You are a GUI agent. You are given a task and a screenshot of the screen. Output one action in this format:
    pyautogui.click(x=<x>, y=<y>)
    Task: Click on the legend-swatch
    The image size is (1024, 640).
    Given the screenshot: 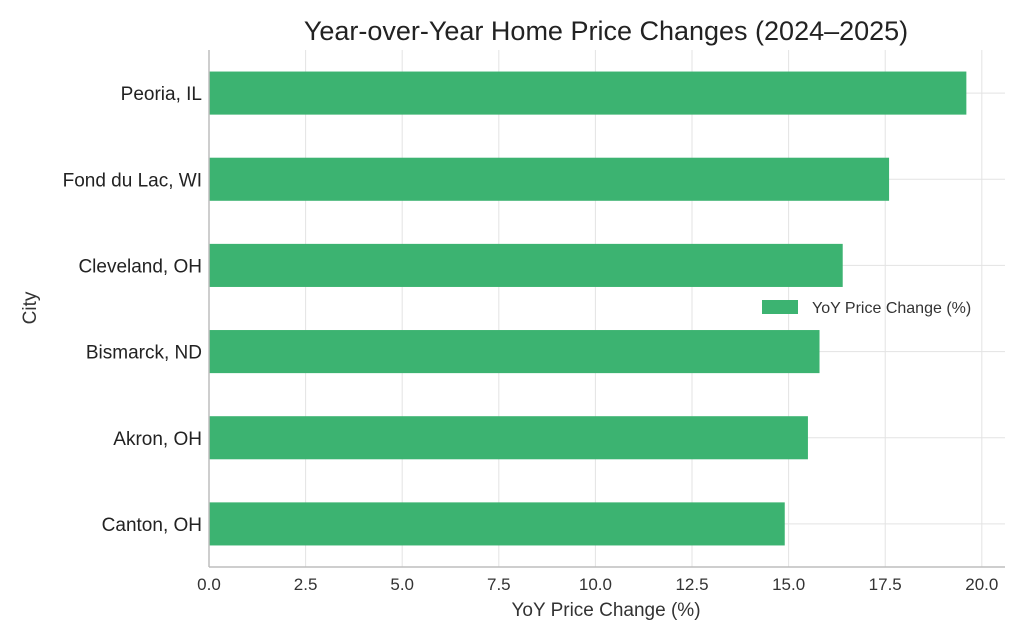 What is the action you would take?
    pyautogui.click(x=780, y=307)
    